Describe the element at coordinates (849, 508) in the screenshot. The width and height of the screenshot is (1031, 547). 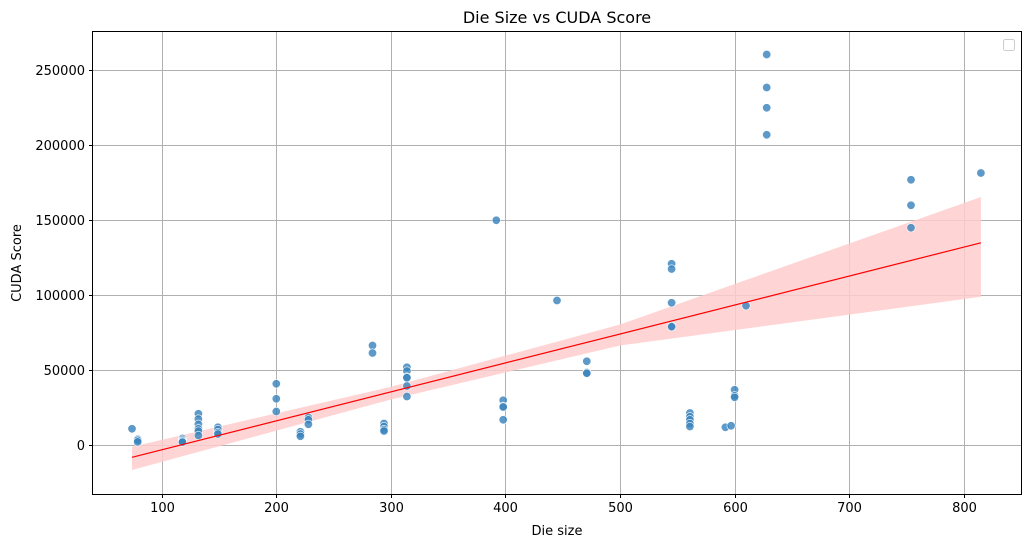
I see `x-tick-label: 700` at that location.